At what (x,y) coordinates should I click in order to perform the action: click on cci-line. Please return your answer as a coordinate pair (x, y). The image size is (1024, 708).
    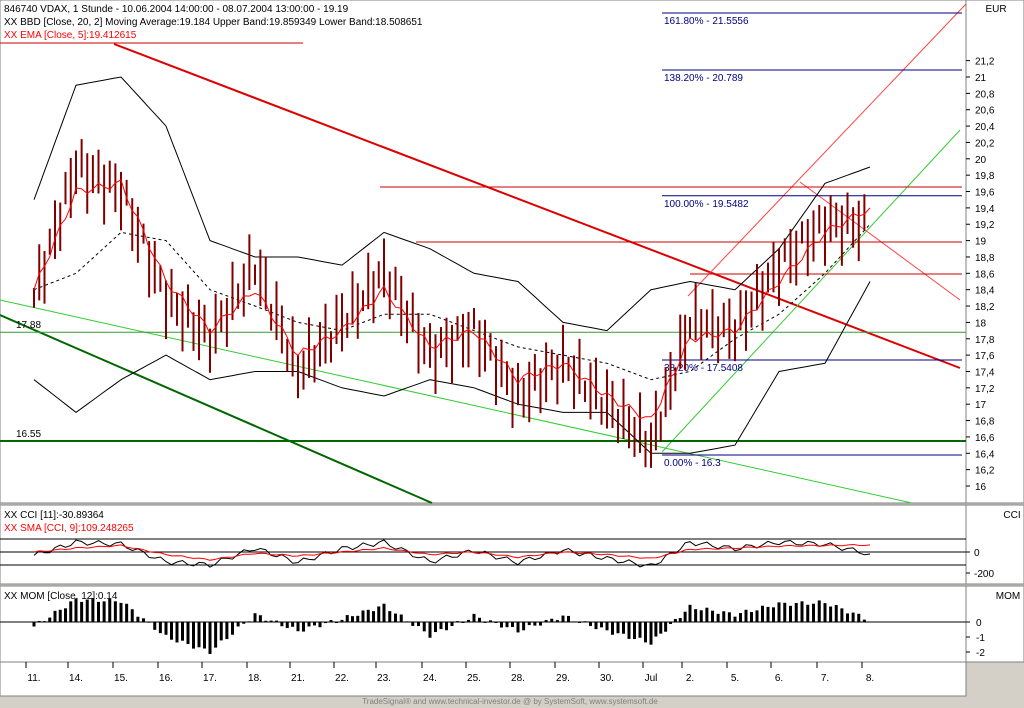
    Looking at the image, I should click on (452, 553).